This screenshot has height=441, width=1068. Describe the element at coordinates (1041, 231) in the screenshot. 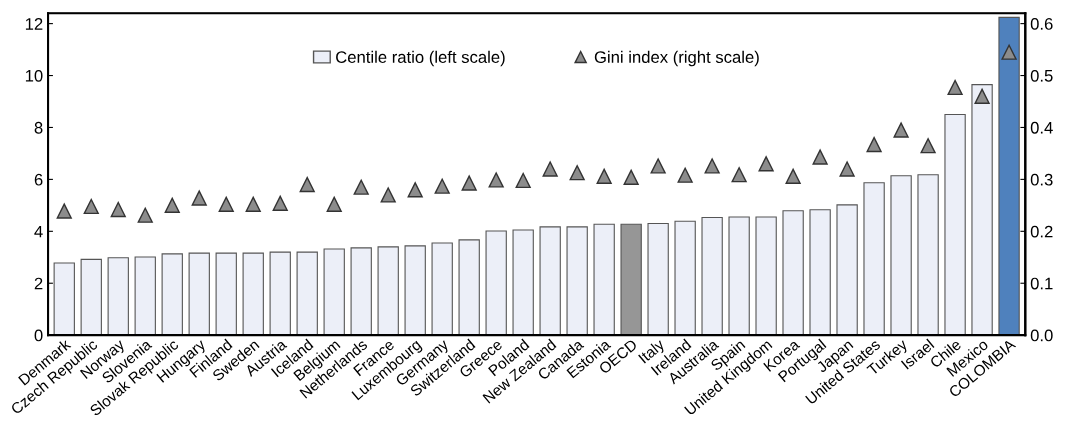

I see `y2-tick-label: 0.2` at that location.